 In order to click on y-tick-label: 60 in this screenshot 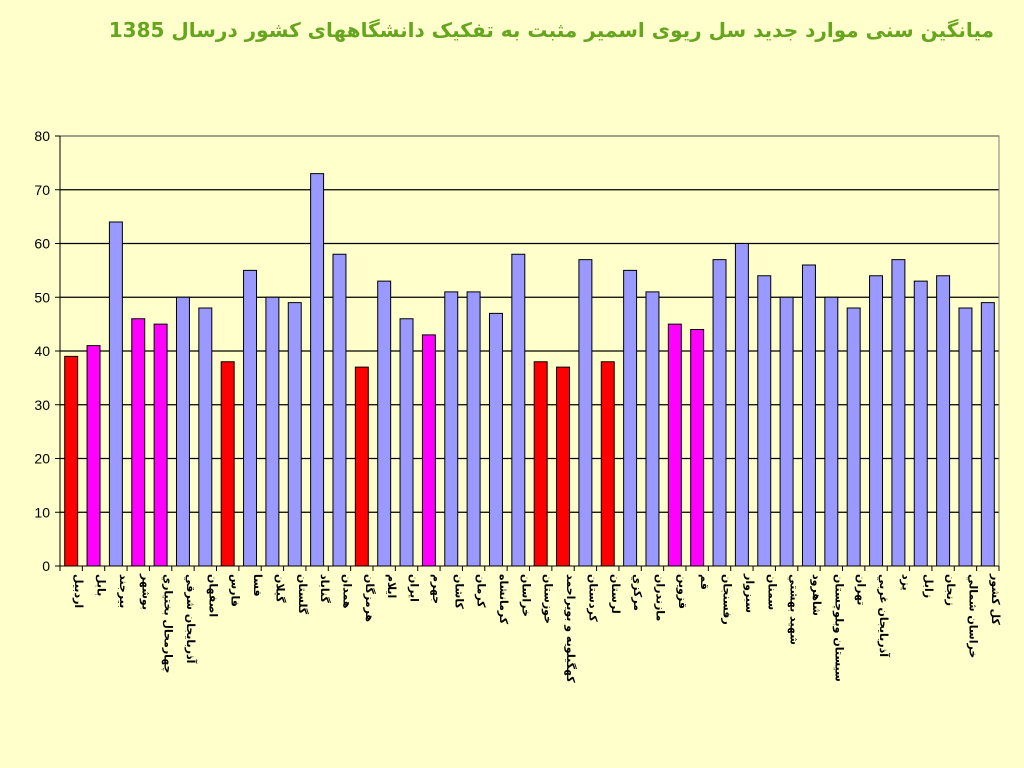, I will do `click(42, 244)`.